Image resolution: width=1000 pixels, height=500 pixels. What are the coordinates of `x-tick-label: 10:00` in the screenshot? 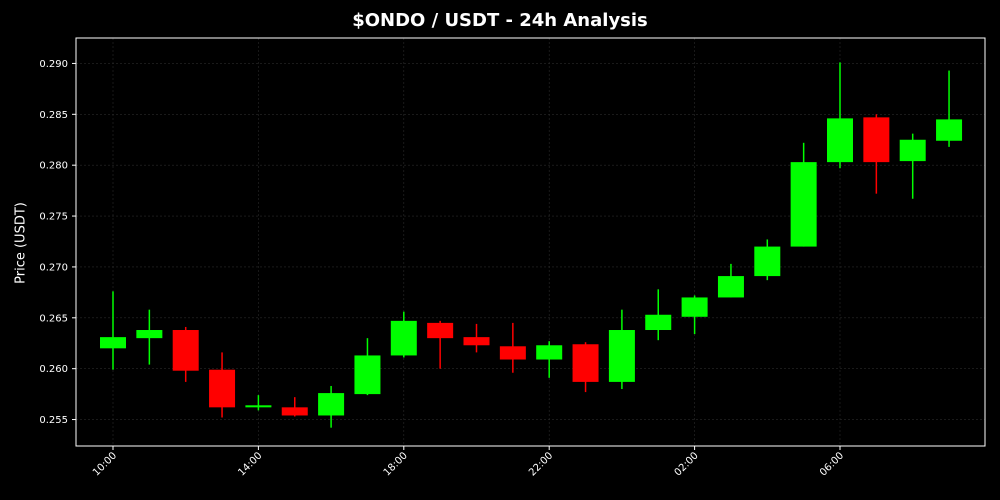 It's located at (105, 464).